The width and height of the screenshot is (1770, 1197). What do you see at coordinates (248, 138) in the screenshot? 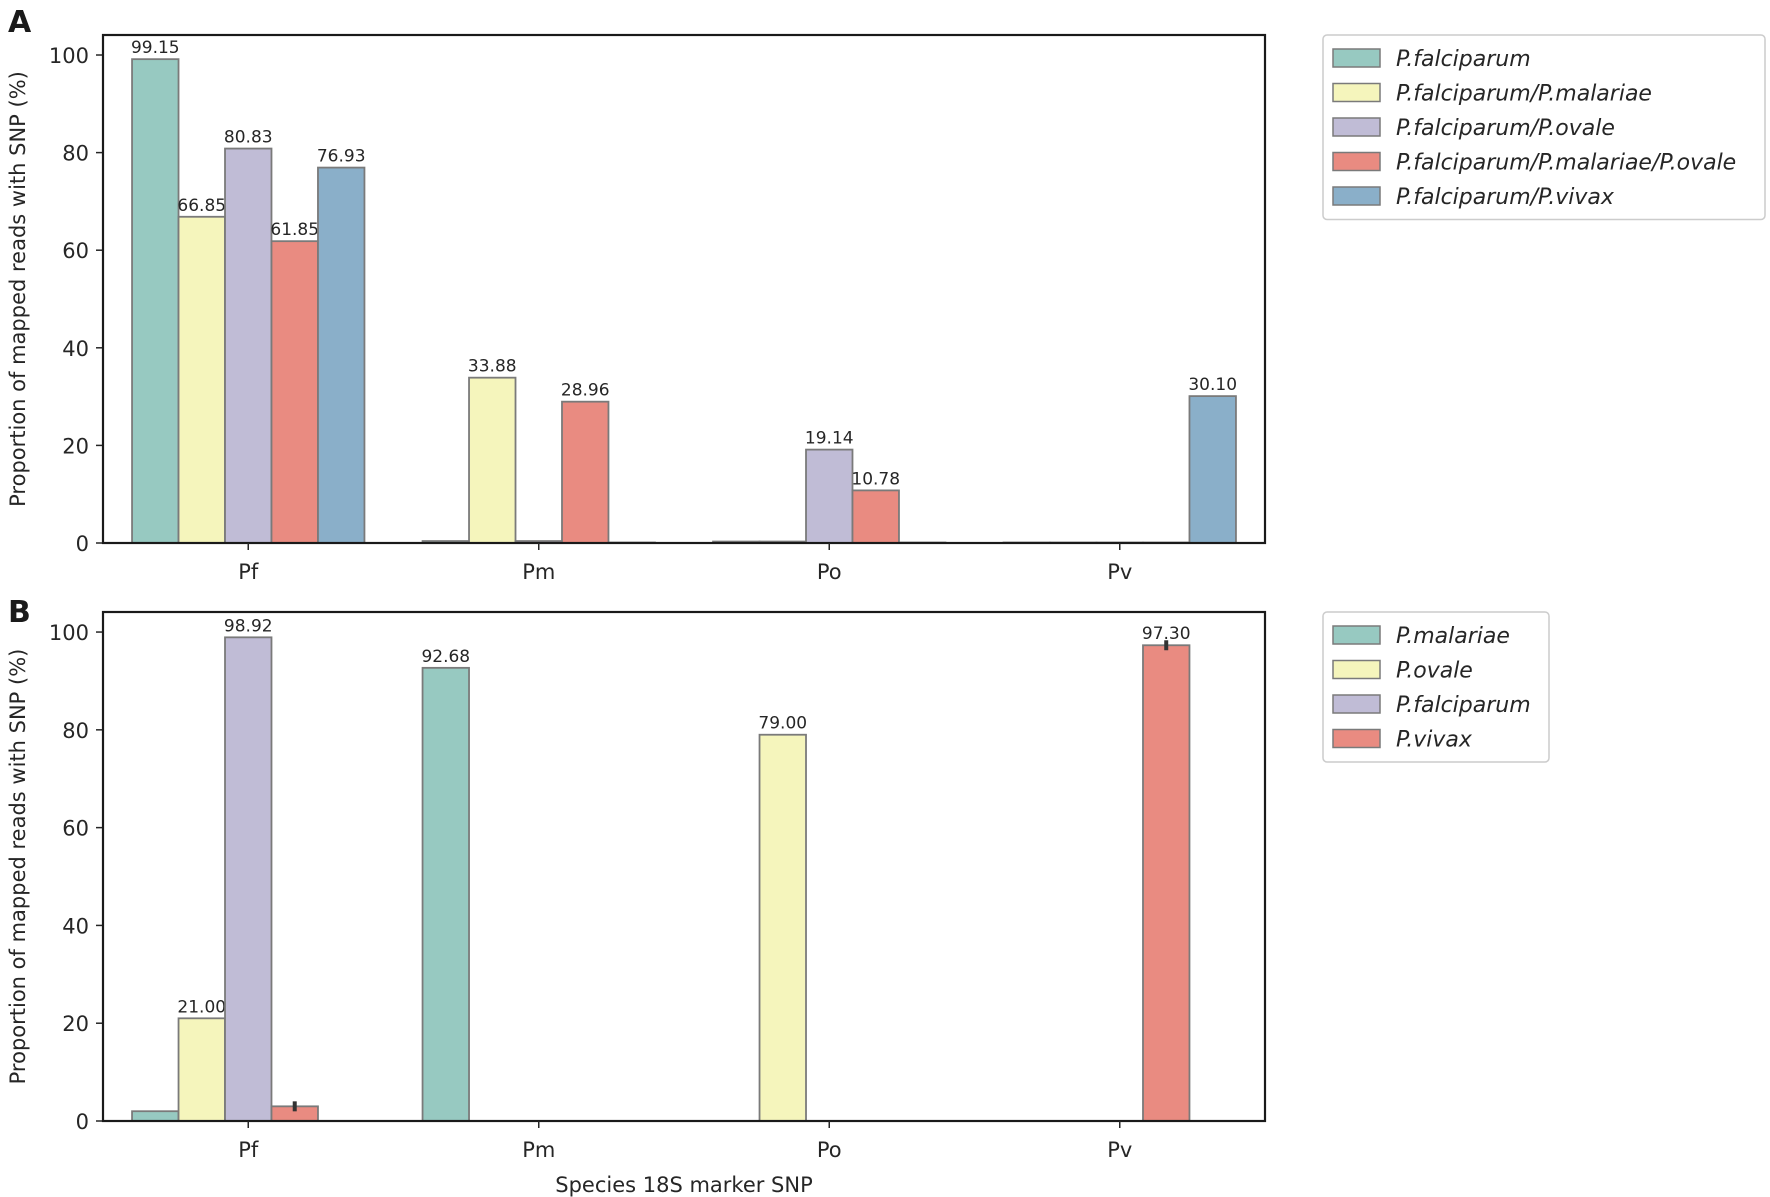
I see `bar-value-label: 80.83` at bounding box center [248, 138].